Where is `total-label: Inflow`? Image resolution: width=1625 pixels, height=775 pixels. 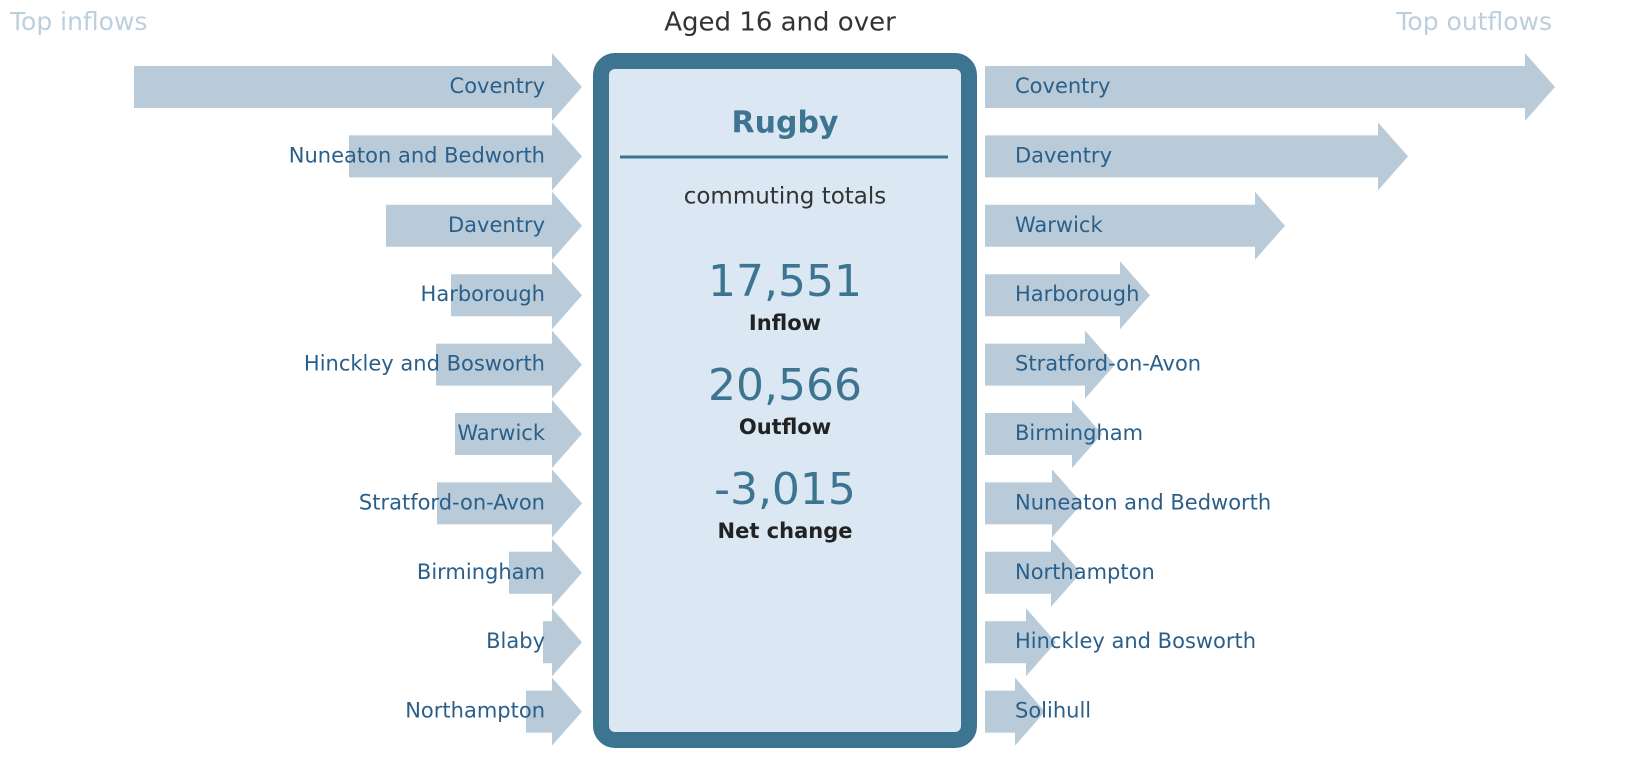 total-label: Inflow is located at coordinates (785, 323).